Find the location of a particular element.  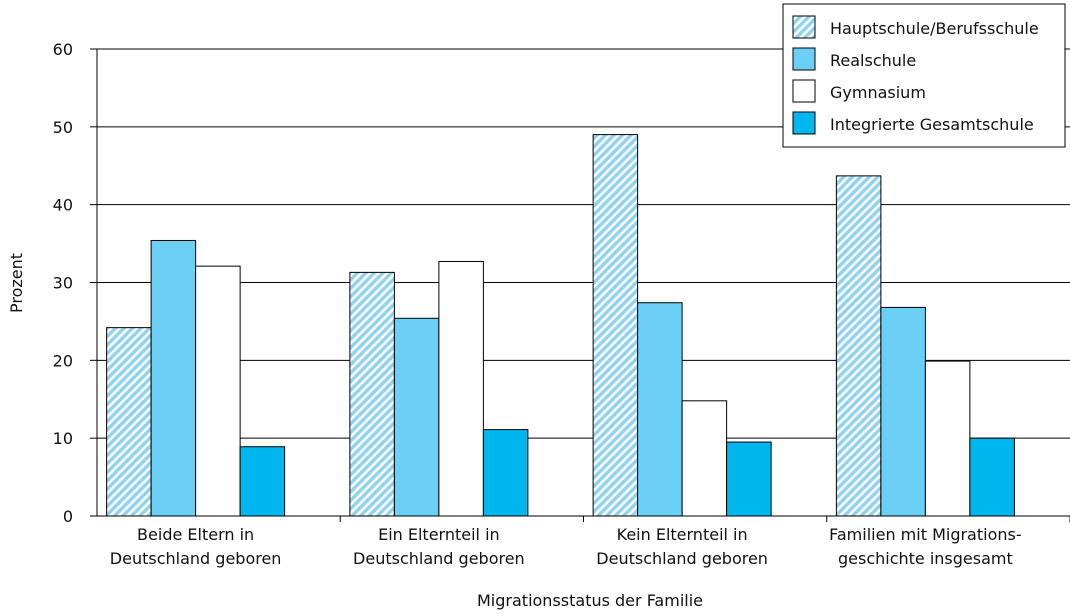

y-tick-label: 20 is located at coordinates (63, 360).